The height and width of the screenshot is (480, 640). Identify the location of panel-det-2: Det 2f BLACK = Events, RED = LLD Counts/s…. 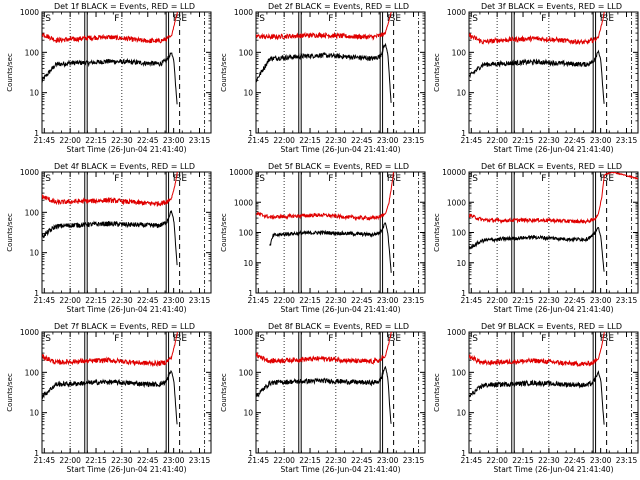
(323, 78).